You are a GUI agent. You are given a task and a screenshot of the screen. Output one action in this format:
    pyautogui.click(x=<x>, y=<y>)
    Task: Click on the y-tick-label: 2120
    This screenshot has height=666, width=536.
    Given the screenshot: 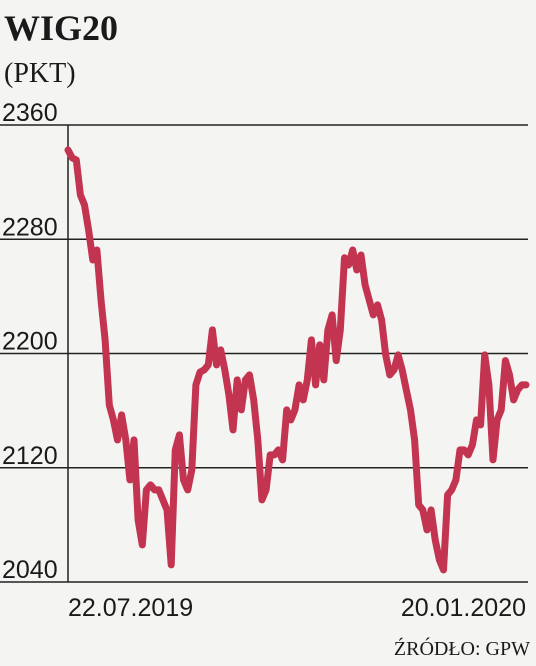 What is the action you would take?
    pyautogui.click(x=30, y=456)
    